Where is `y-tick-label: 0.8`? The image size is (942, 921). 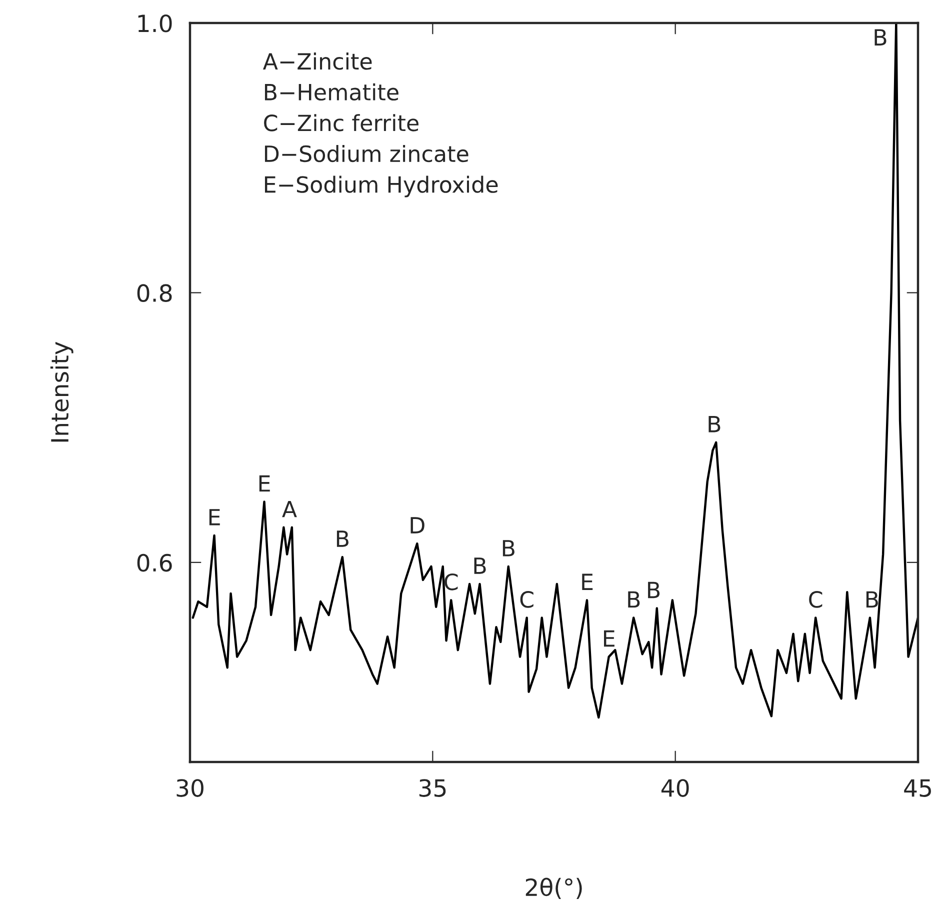
y-tick-label: 0.8 is located at coordinates (154, 293).